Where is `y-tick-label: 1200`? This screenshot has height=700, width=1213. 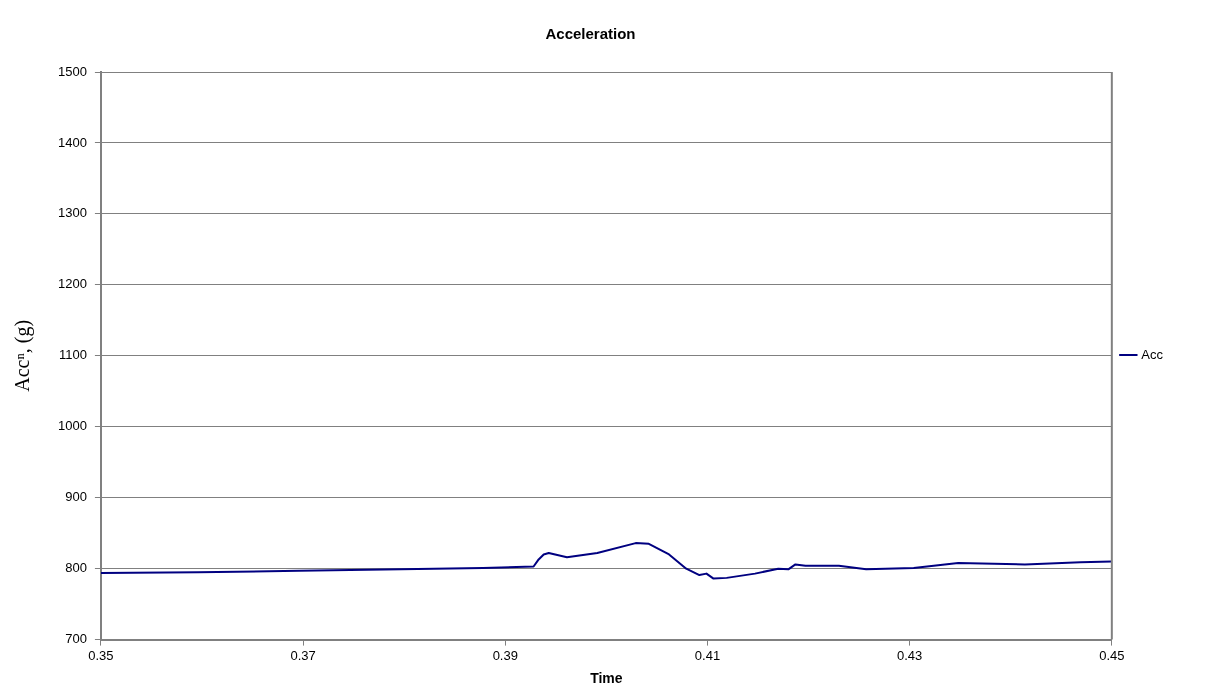 y-tick-label: 1200 is located at coordinates (72, 284).